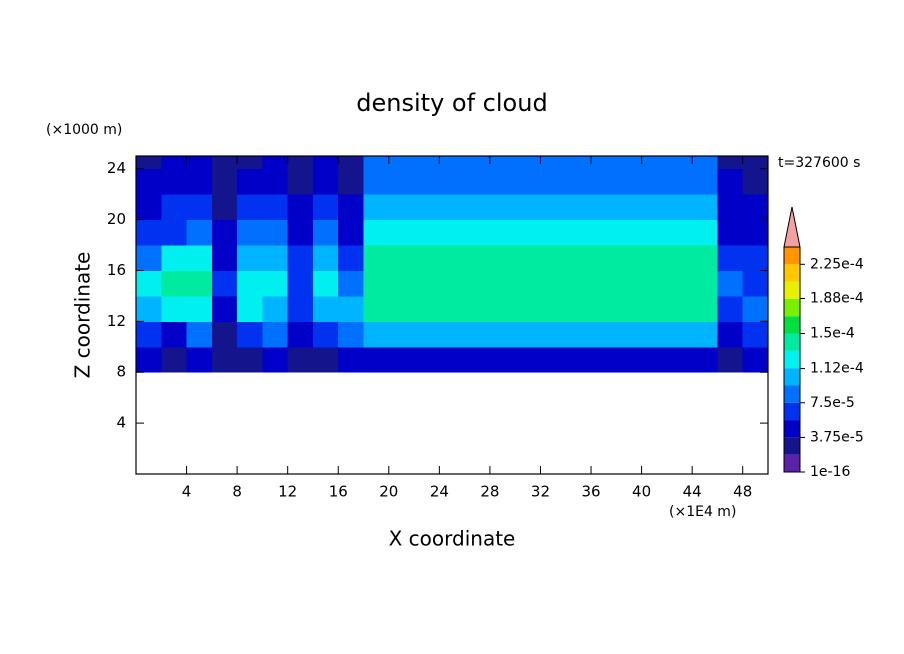 The height and width of the screenshot is (654, 904). Describe the element at coordinates (187, 492) in the screenshot. I see `x-tick-label: 4` at that location.